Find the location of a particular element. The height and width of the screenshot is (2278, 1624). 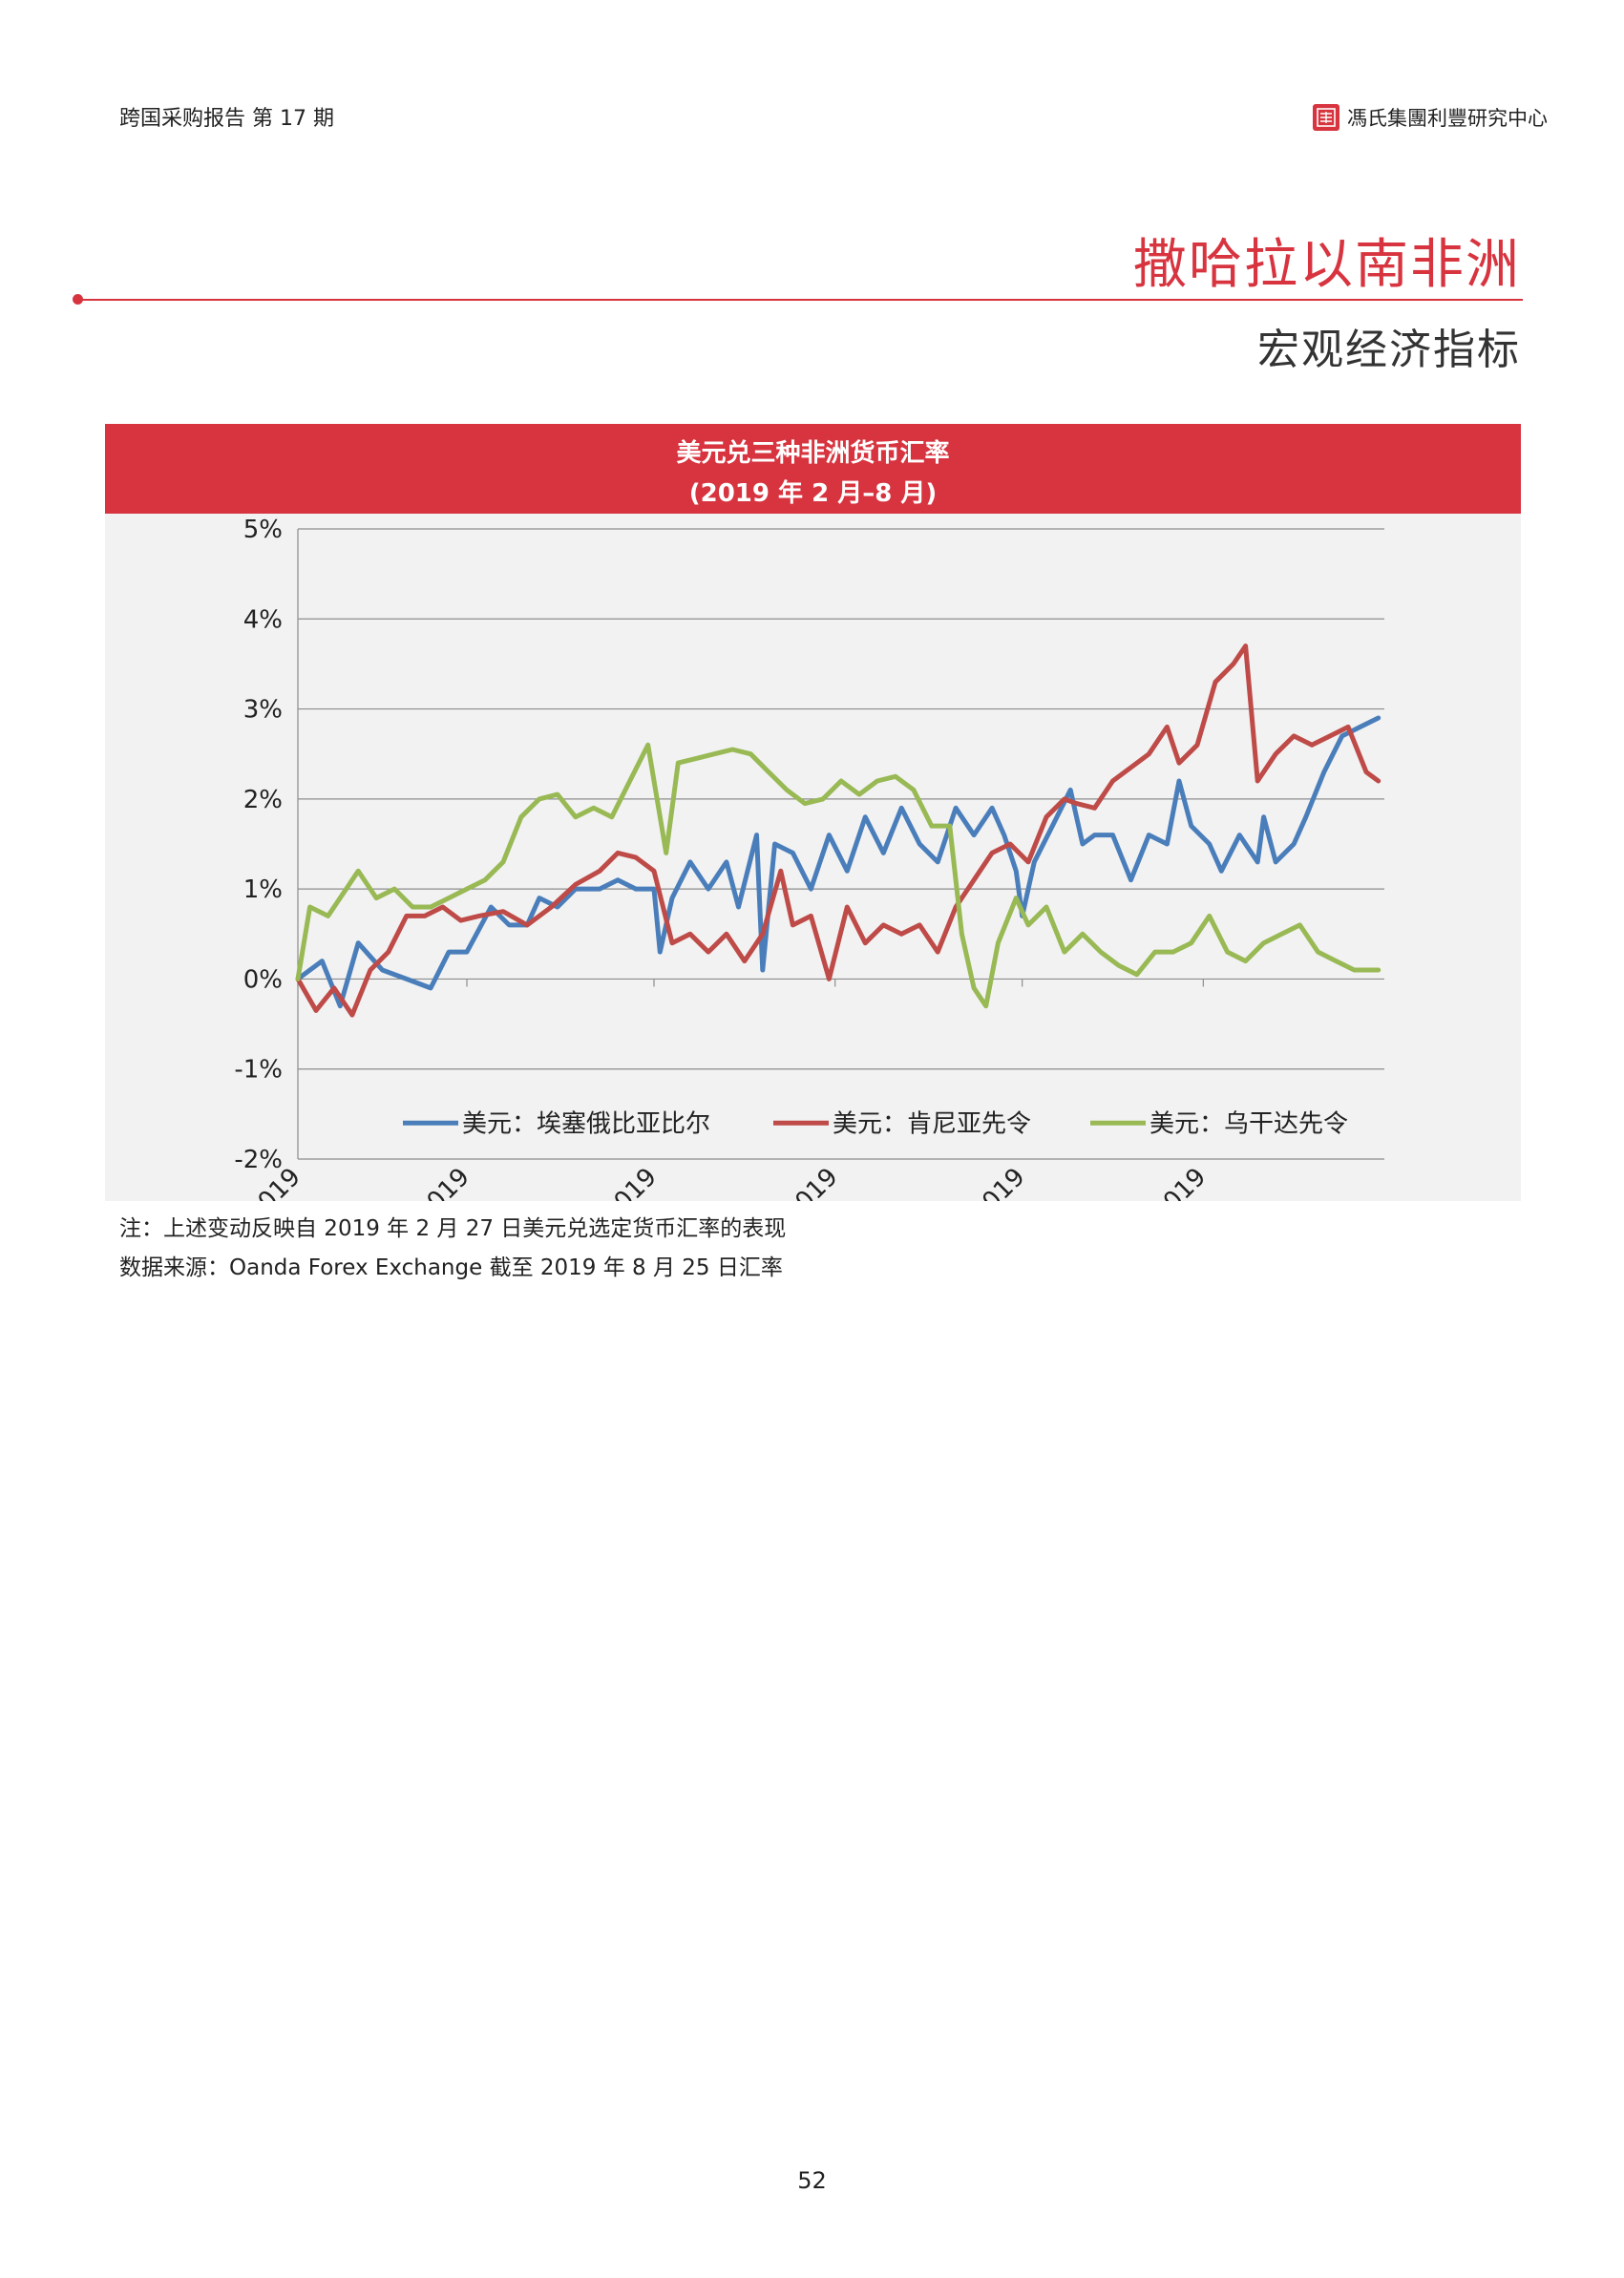

x-tick-label: 4/27/2019 is located at coordinates (607, 1182).